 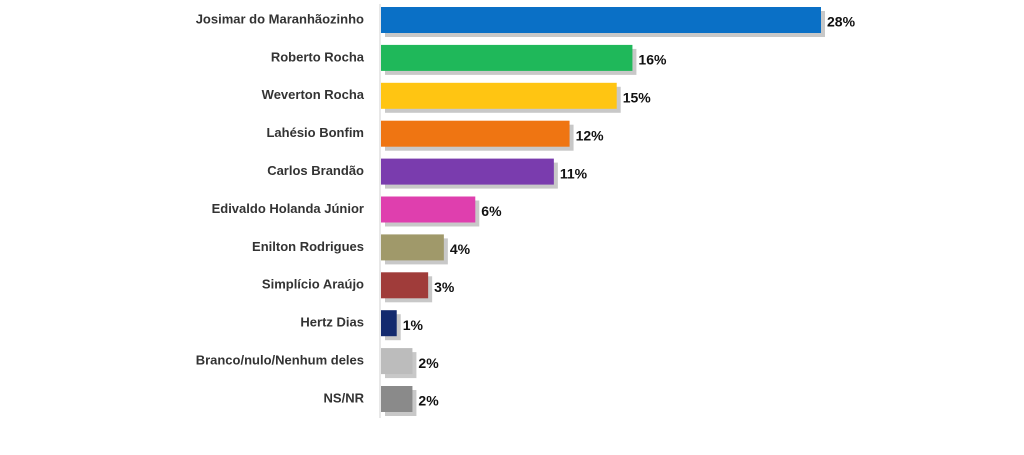 What do you see at coordinates (590, 135) in the screenshot?
I see `value-label: 12%` at bounding box center [590, 135].